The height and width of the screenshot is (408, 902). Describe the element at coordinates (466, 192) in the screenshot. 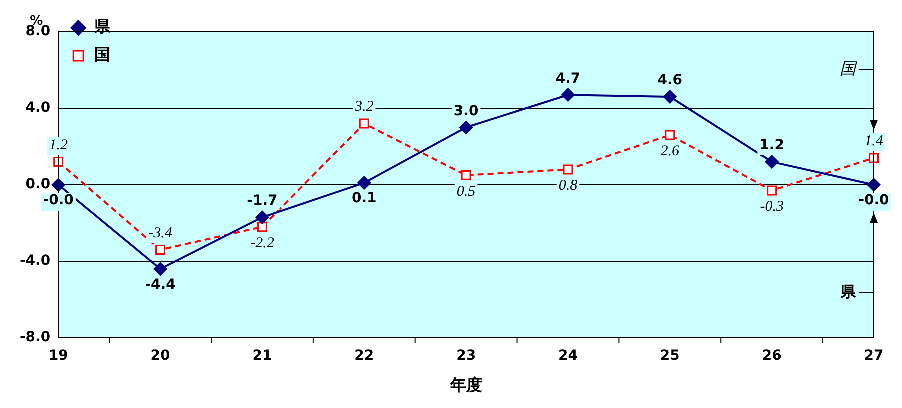

I see `data-label: 0.5` at that location.